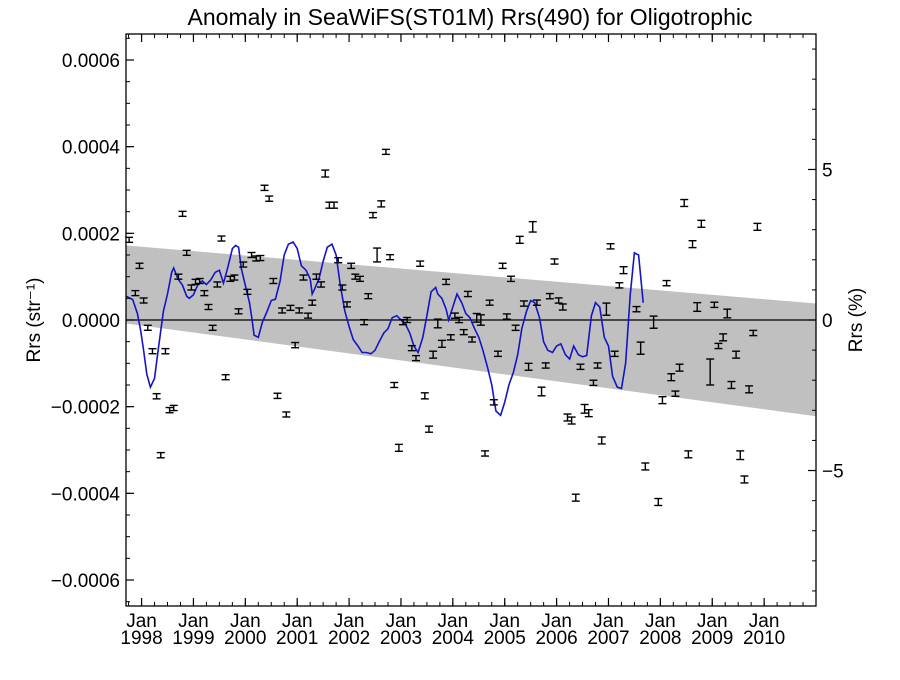 This screenshot has width=900, height=680. What do you see at coordinates (91, 148) in the screenshot?
I see `y-left-tick-label: 0.0004` at bounding box center [91, 148].